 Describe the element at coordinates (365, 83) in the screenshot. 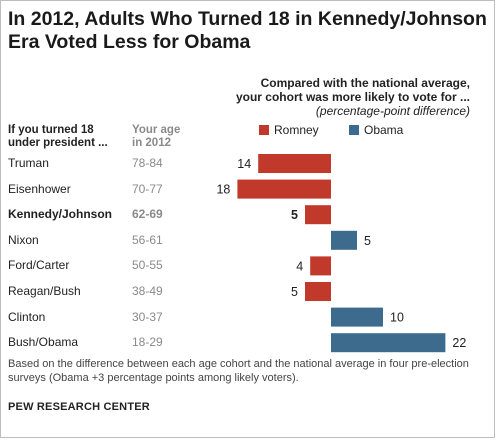

I see `subhead-line-1: Compared with the national average,` at that location.